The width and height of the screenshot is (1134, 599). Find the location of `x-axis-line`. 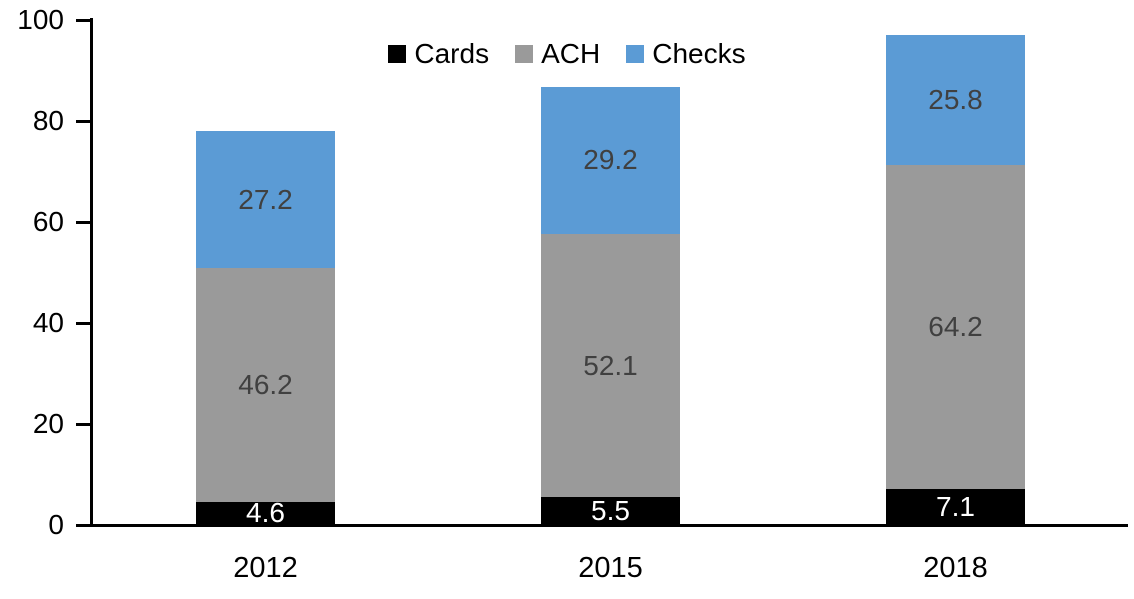

x-axis-line is located at coordinates (602, 525).